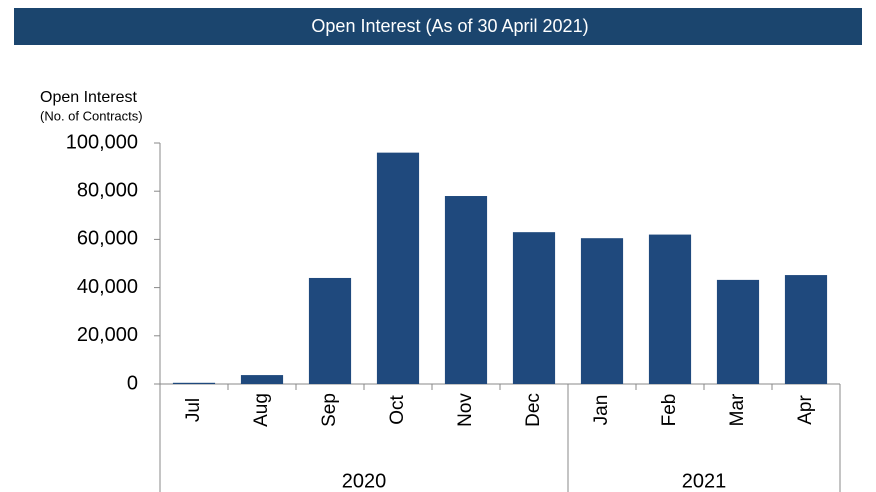 The height and width of the screenshot is (492, 876). I want to click on y-tick-label: 80,000, so click(107, 190).